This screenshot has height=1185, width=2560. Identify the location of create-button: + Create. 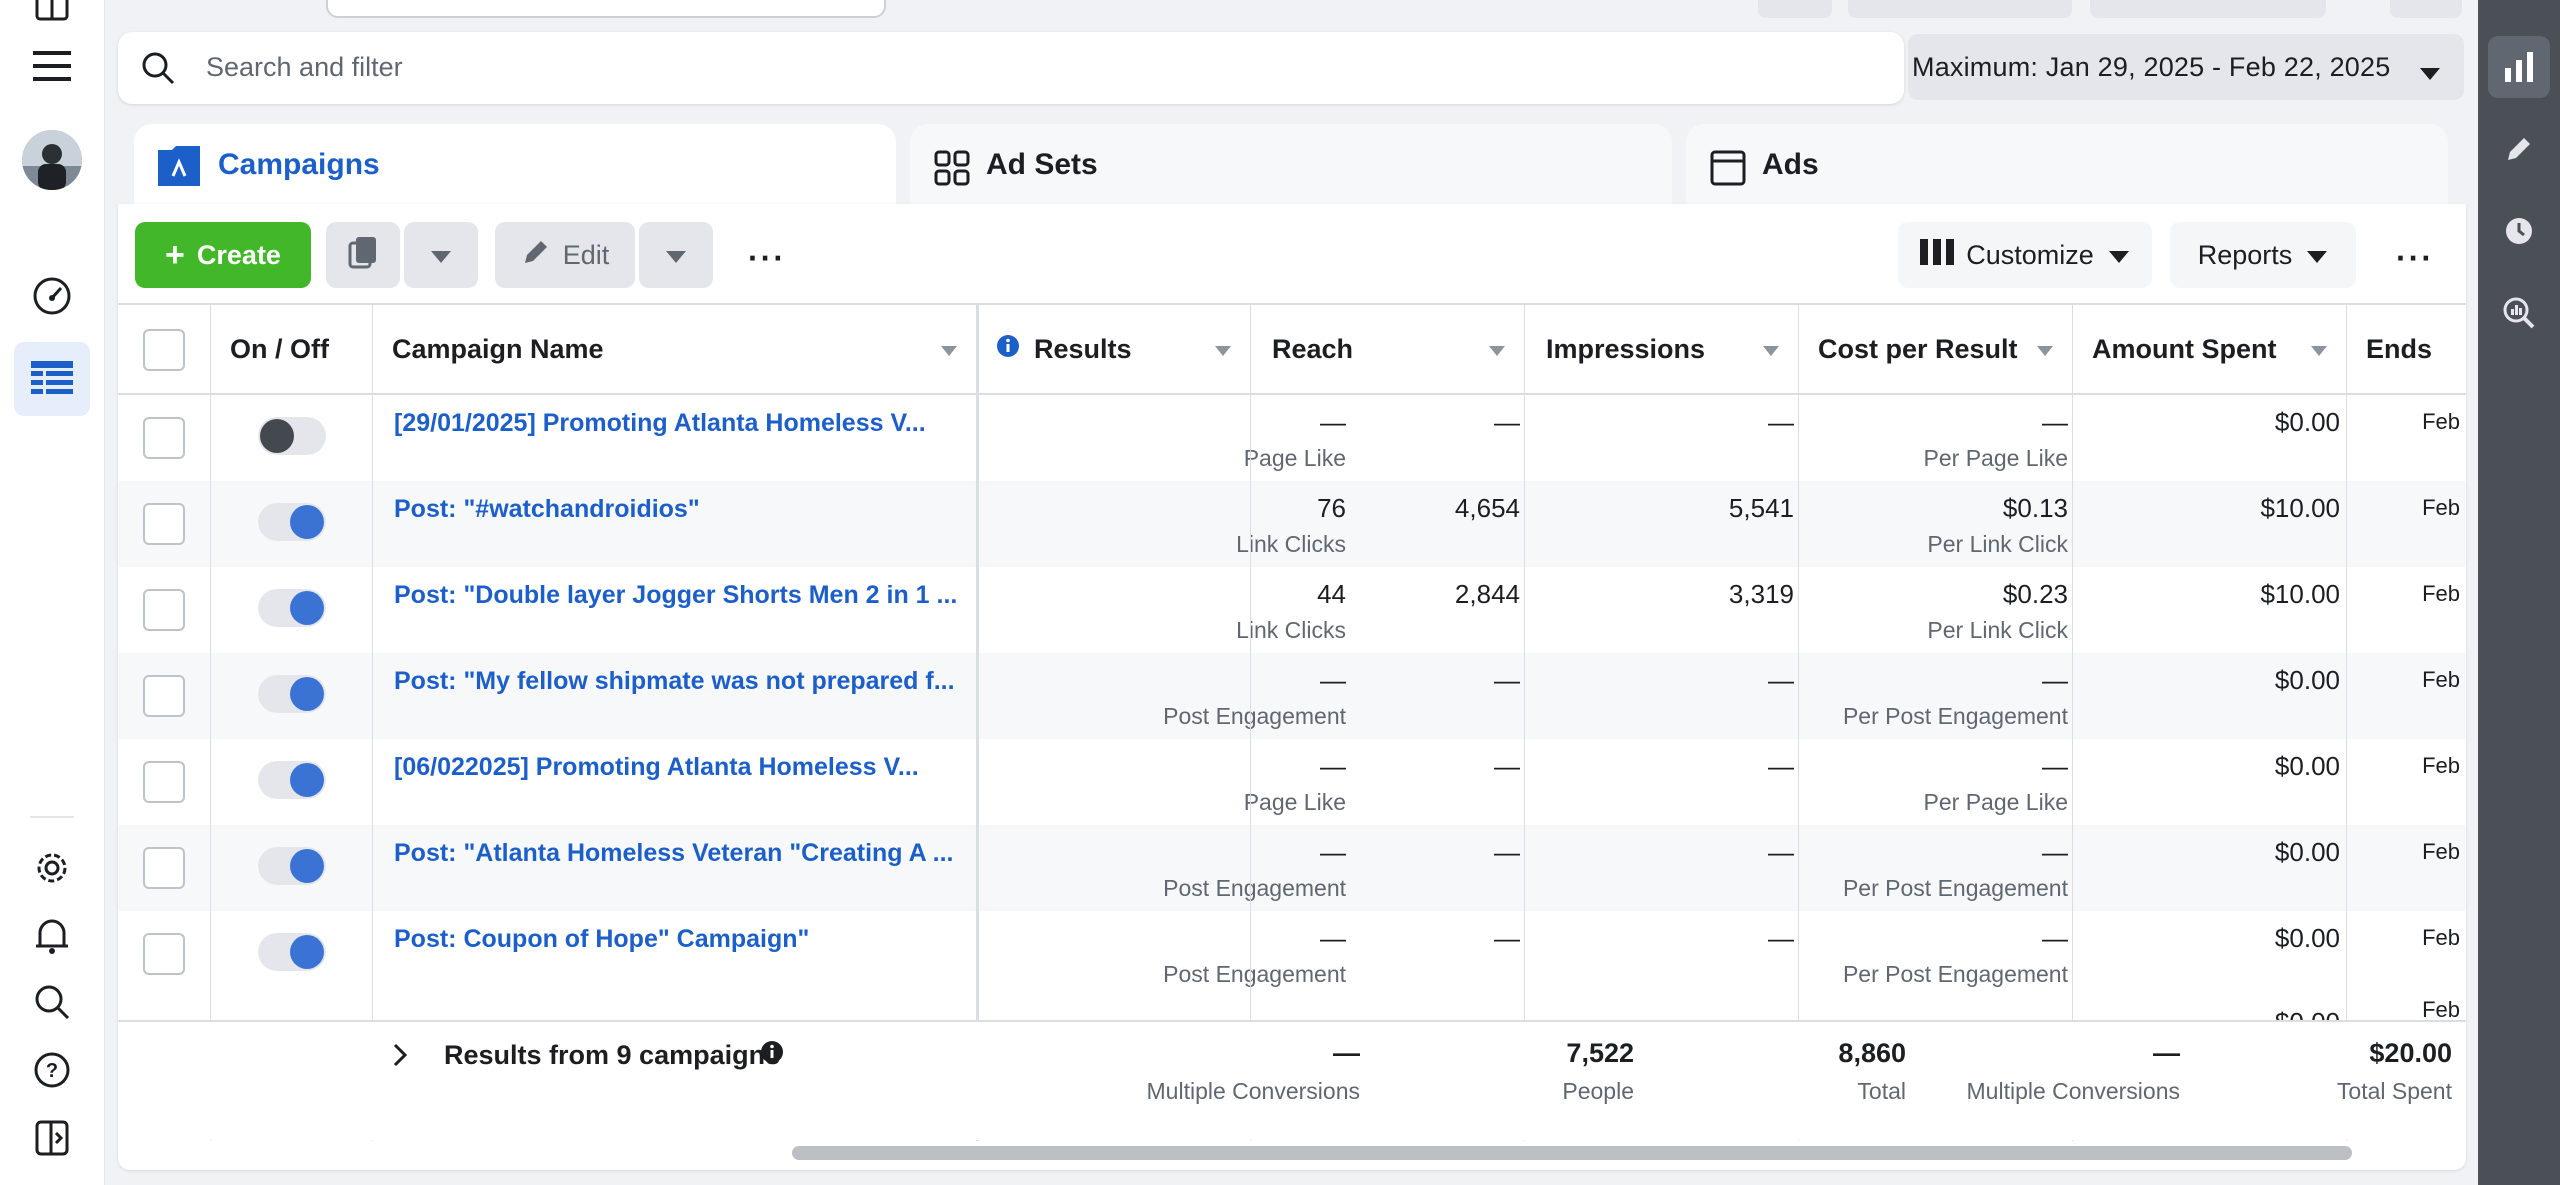
(223, 255).